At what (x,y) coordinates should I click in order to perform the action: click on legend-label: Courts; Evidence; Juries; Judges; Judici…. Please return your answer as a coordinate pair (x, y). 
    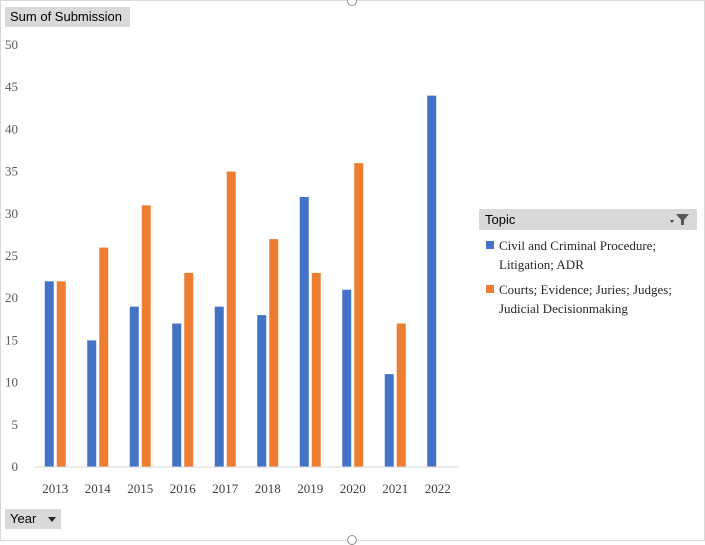
    Looking at the image, I should click on (585, 299).